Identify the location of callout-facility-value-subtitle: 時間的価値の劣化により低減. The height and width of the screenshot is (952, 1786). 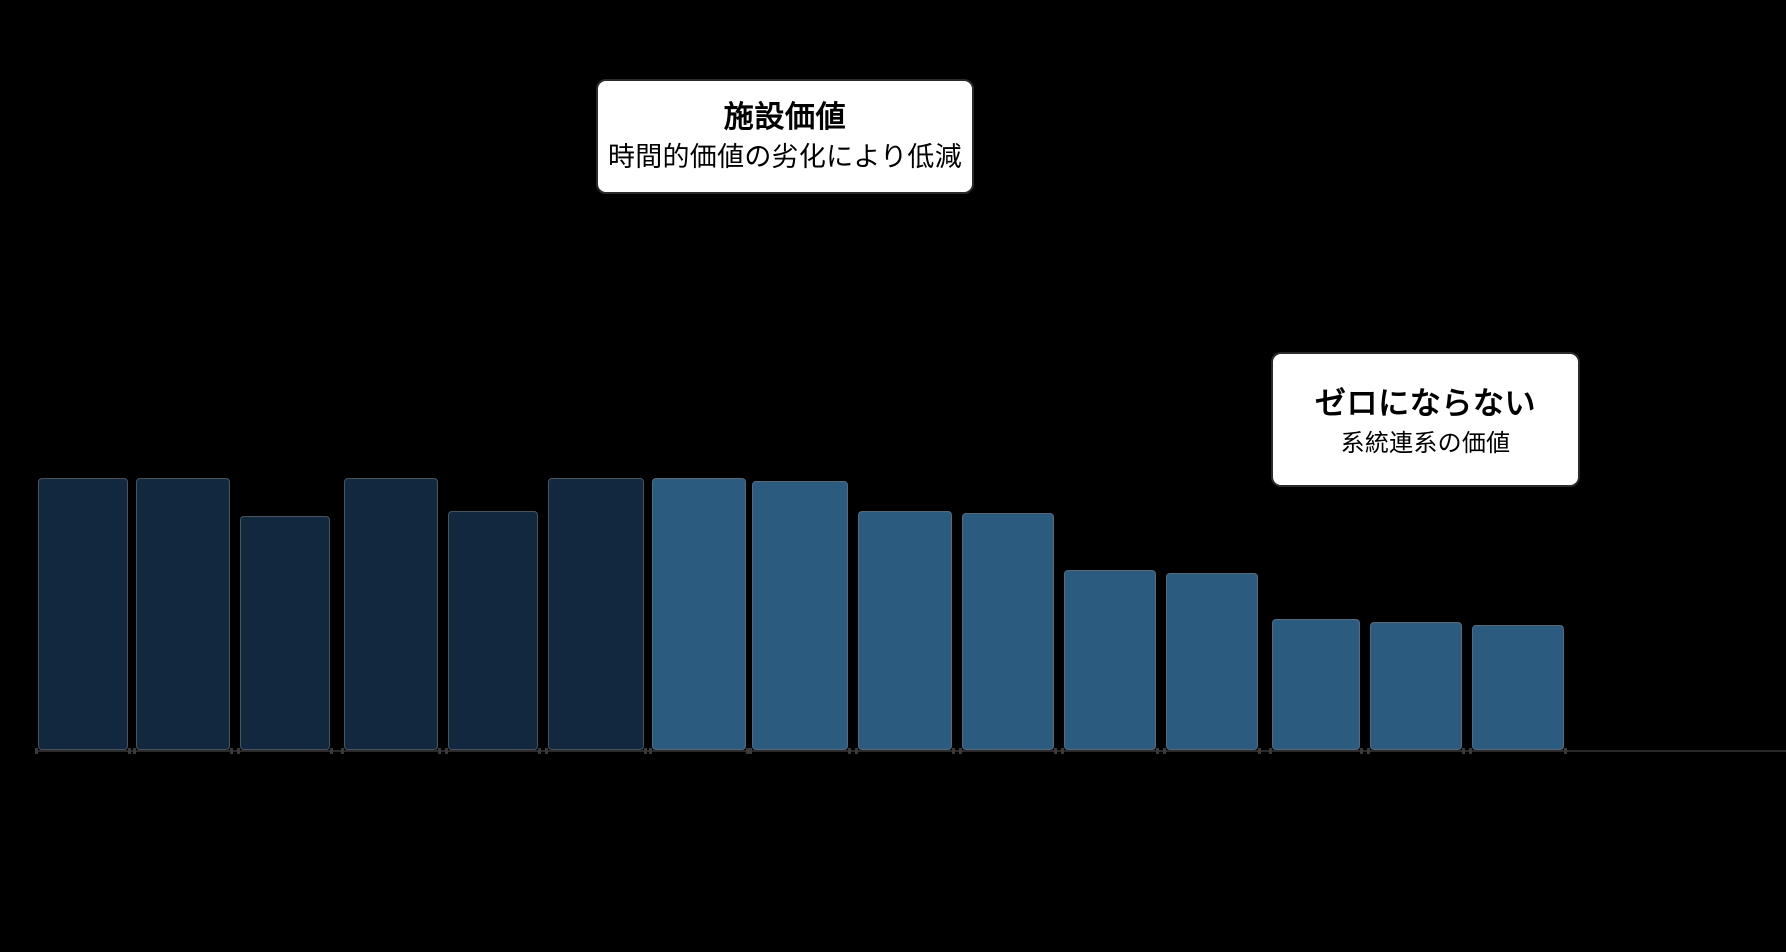
(785, 157).